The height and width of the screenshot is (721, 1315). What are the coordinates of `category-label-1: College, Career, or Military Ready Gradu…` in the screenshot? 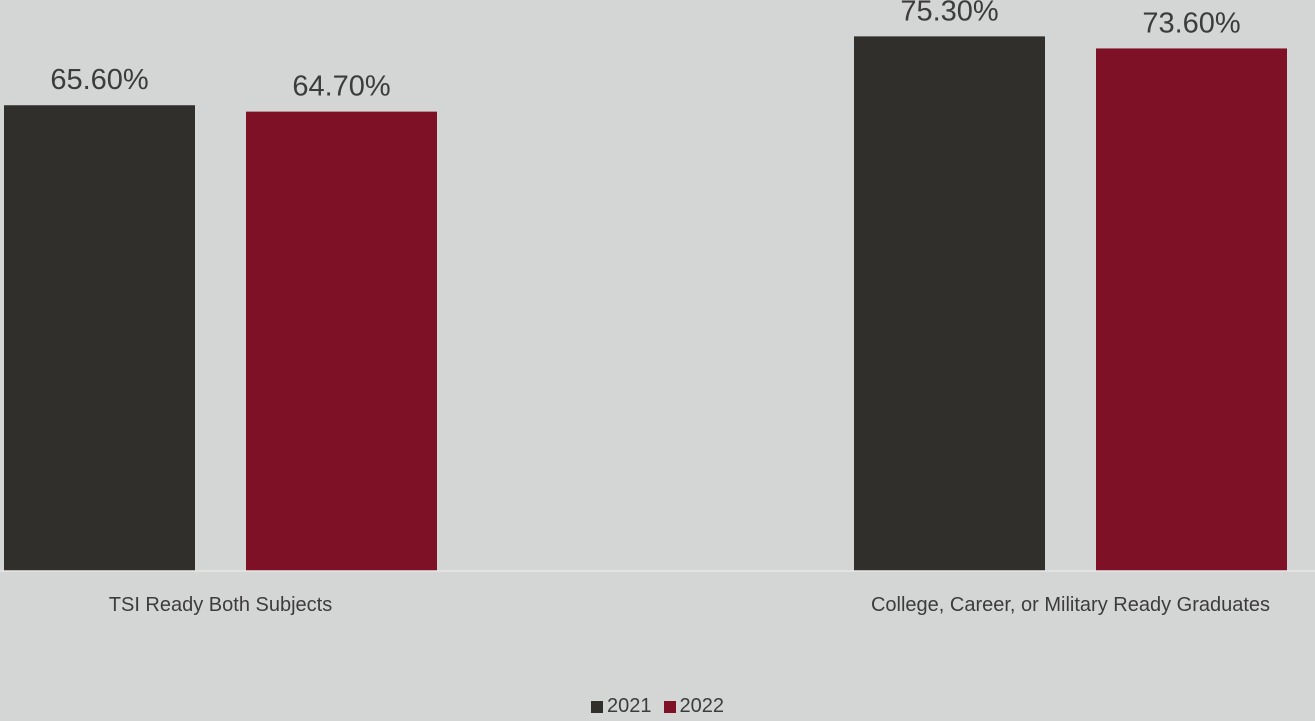 It's located at (1070, 605).